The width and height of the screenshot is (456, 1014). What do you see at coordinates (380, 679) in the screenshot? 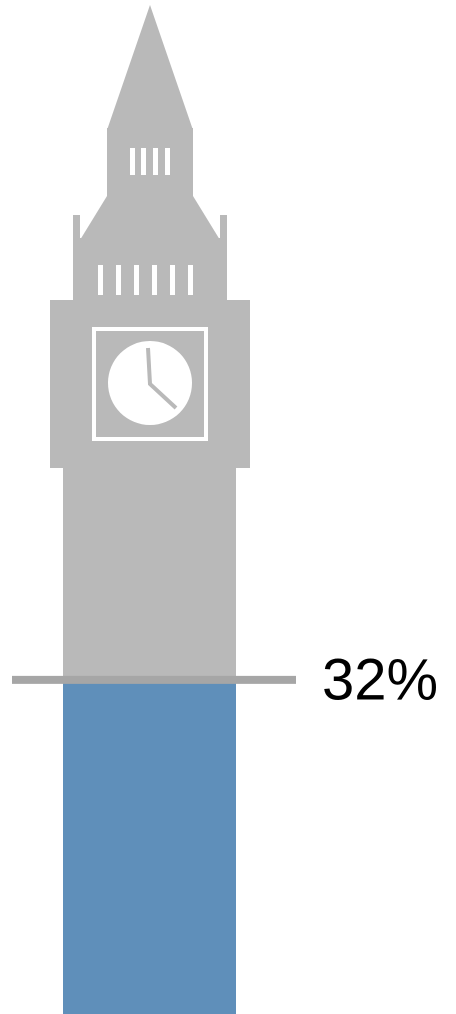
I see `value-label: 32%` at bounding box center [380, 679].